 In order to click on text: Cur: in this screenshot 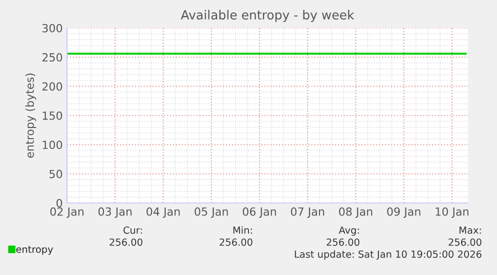, I will do `click(132, 230)`.